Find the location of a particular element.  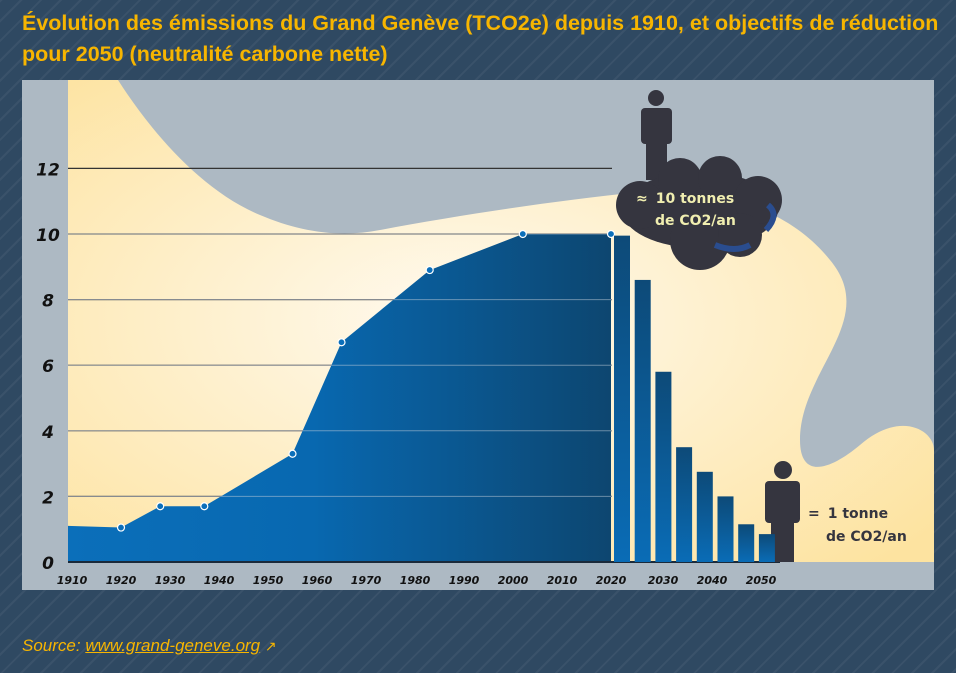

y-tick-label: 2 is located at coordinates (48, 498).